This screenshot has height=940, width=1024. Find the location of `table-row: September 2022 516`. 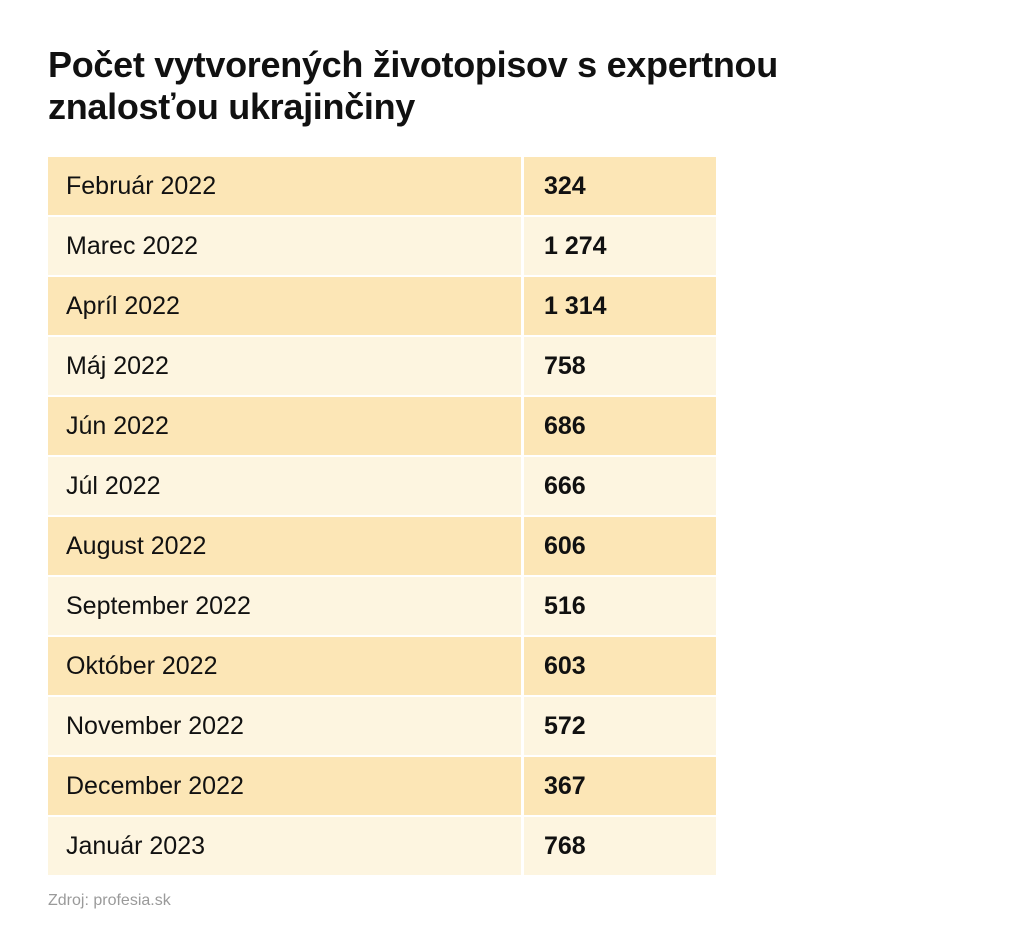

table-row: September 2022 516 is located at coordinates (382, 606).